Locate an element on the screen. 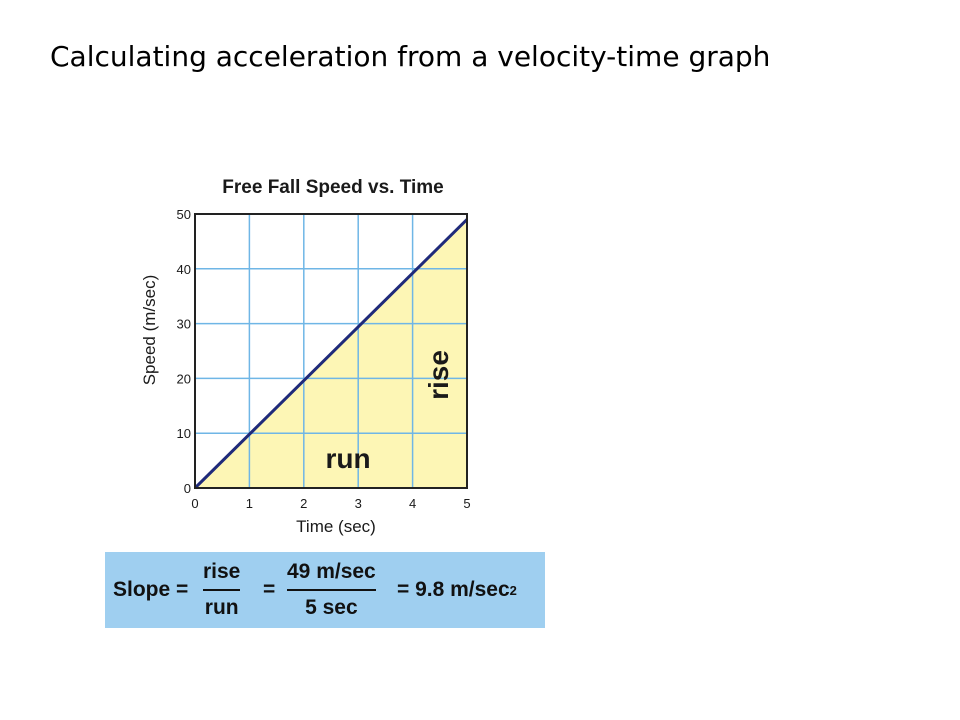 The image size is (960, 720). fraction-denominator: run is located at coordinates (221, 607).